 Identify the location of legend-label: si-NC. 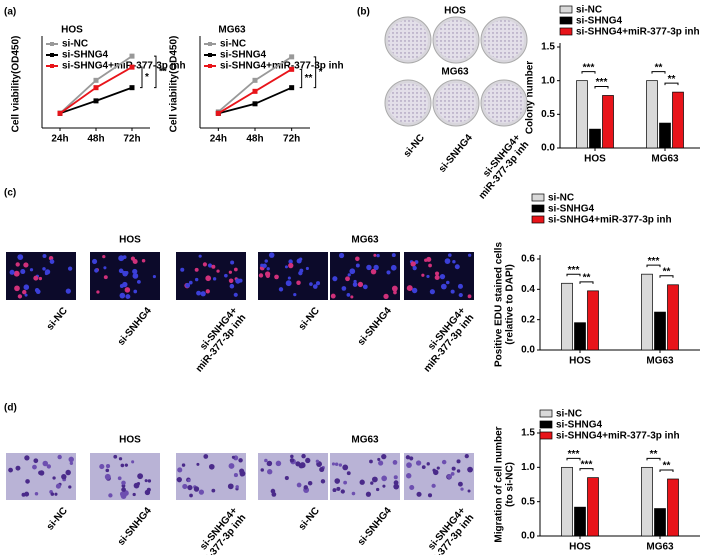
(75, 44).